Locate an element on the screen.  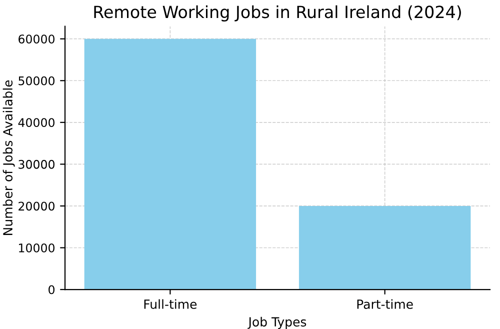
y-tick-label: 50000 is located at coordinates (36, 81).